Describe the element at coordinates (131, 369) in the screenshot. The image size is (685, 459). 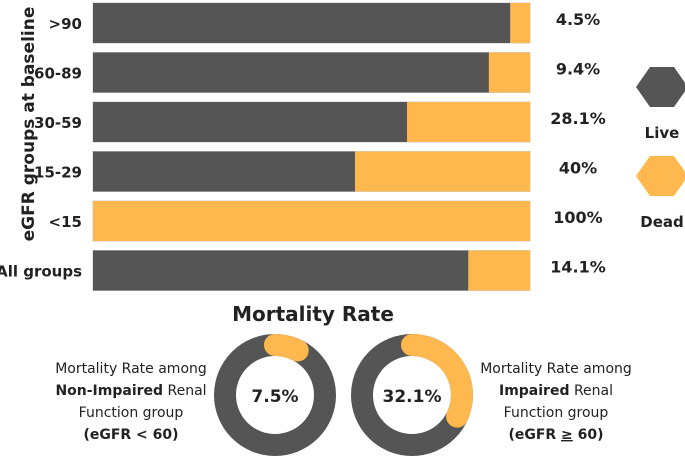
I see `left-caption-line1: Mortality Rate among` at that location.